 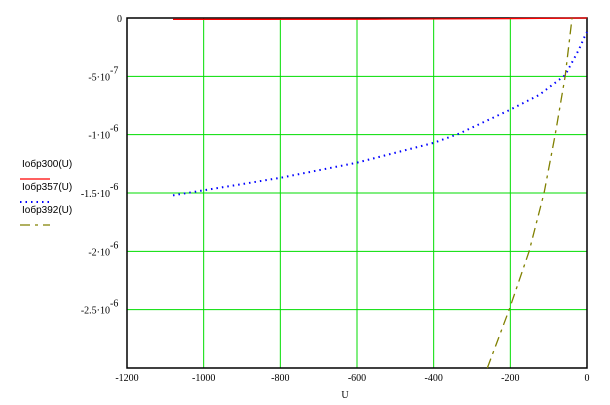 I want to click on legend-label: Iобр392(U), so click(x=47, y=210).